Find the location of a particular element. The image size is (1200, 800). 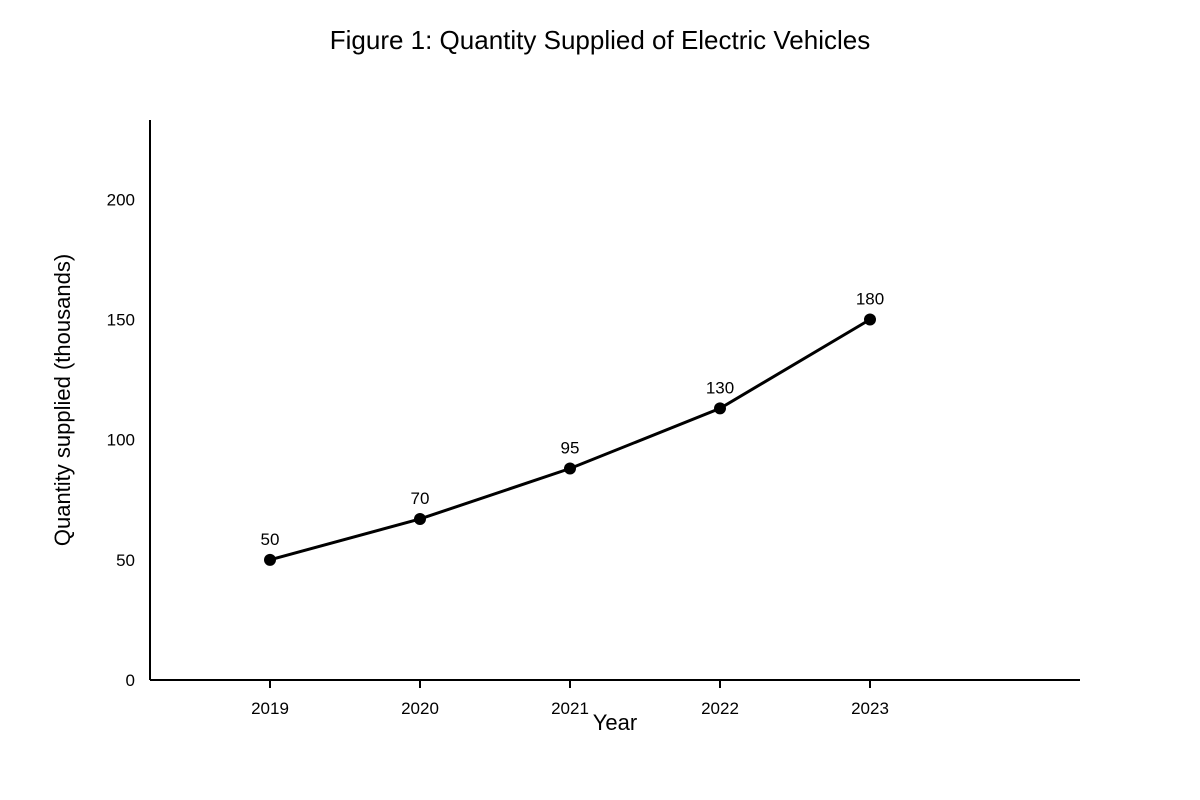

y-tick-label: 150 is located at coordinates (121, 319).